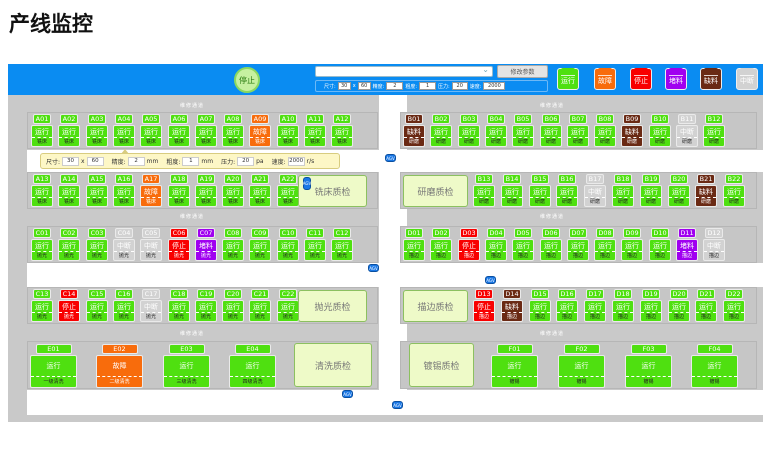 The image size is (771, 450). I want to click on machine-card-B15: B15 运行 研磨, so click(540, 190).